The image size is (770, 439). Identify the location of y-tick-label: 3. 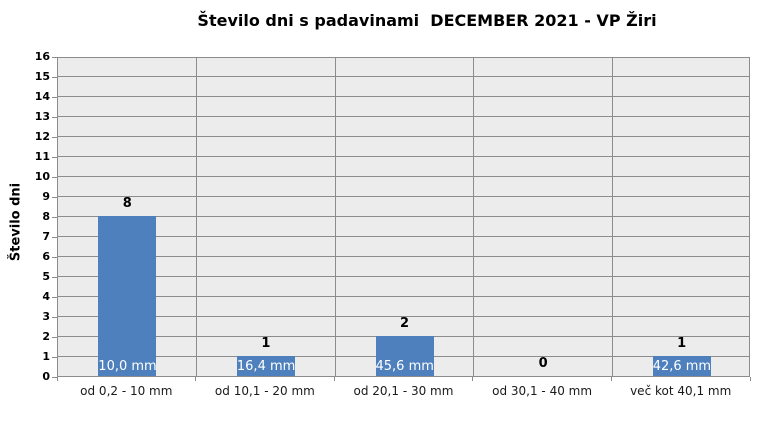
(46, 316).